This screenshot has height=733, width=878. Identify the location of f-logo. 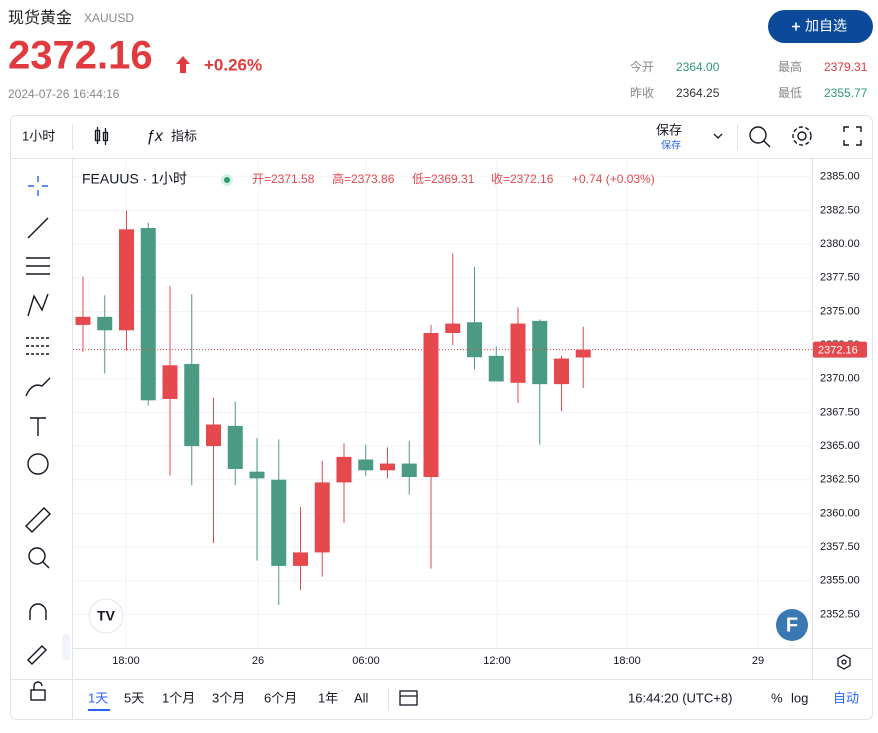
(792, 625).